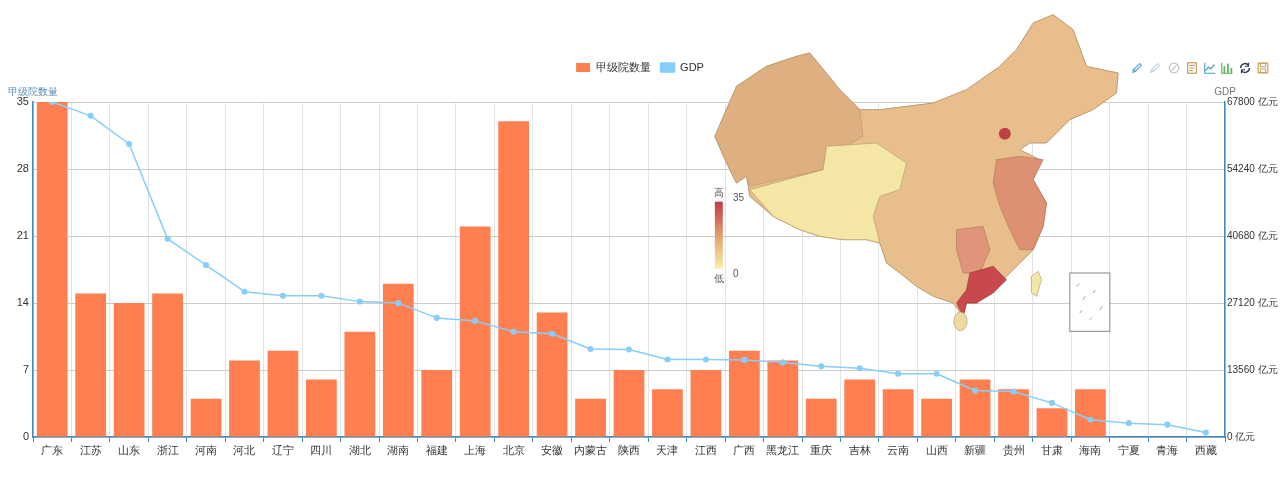  I want to click on x-tick-label: 重庆, so click(821, 449).